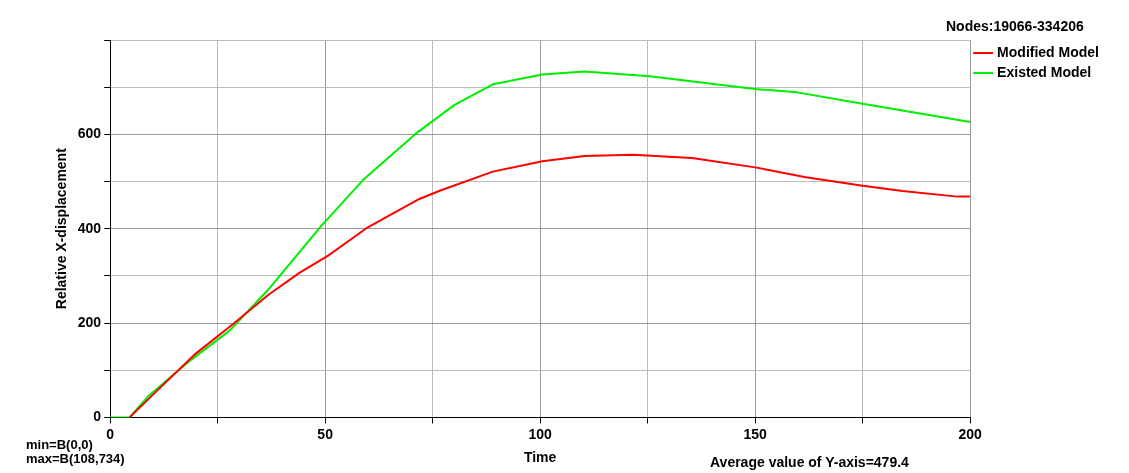  Describe the element at coordinates (1044, 71) in the screenshot. I see `legend-label: Existed Model` at that location.